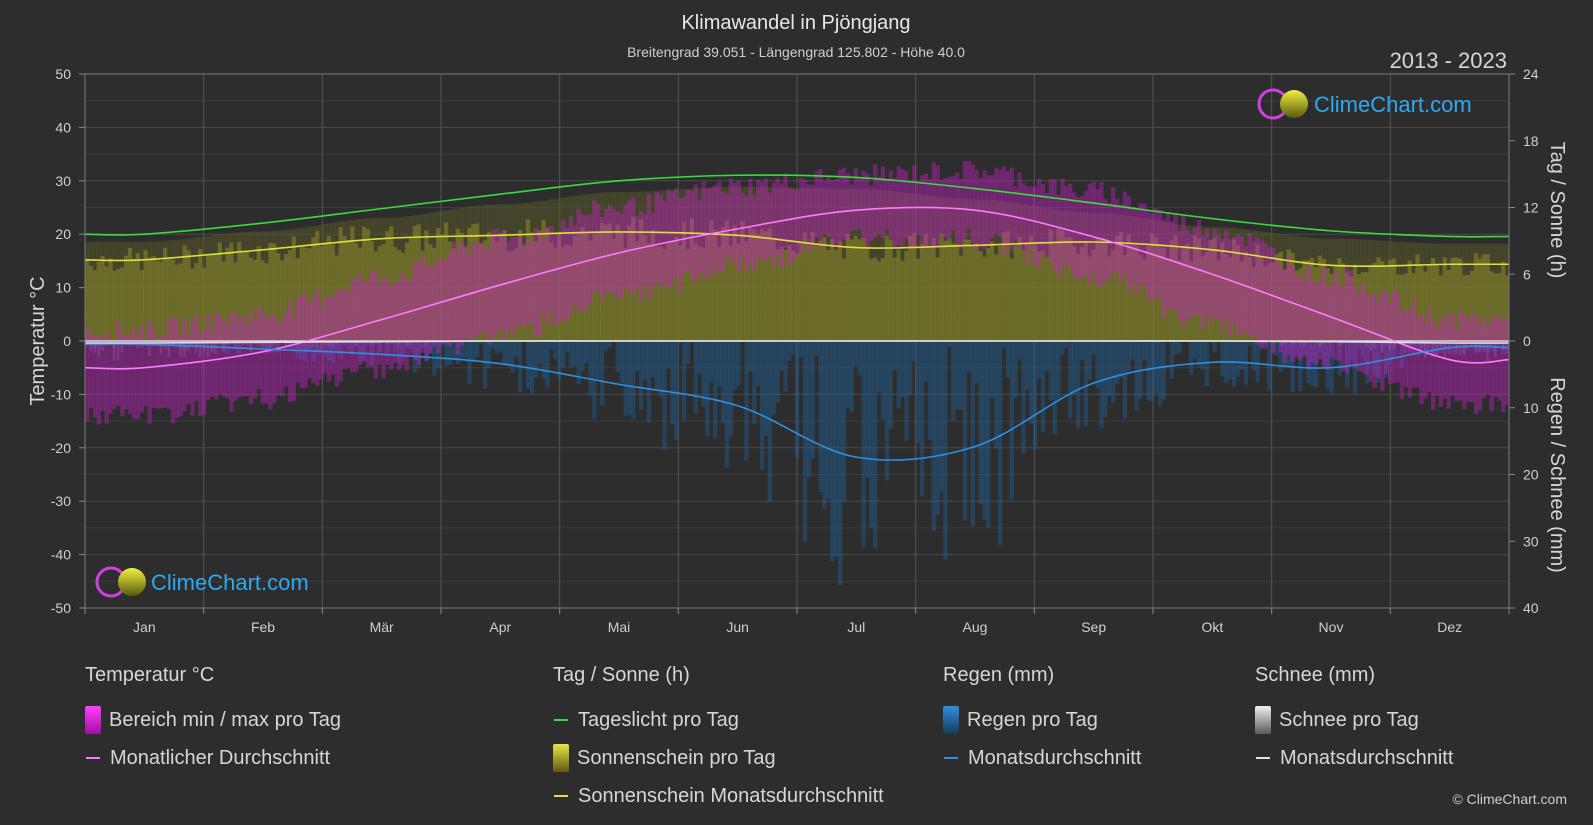 The width and height of the screenshot is (1593, 825). I want to click on legend-item: Schnee pro Tag, so click(1354, 720).